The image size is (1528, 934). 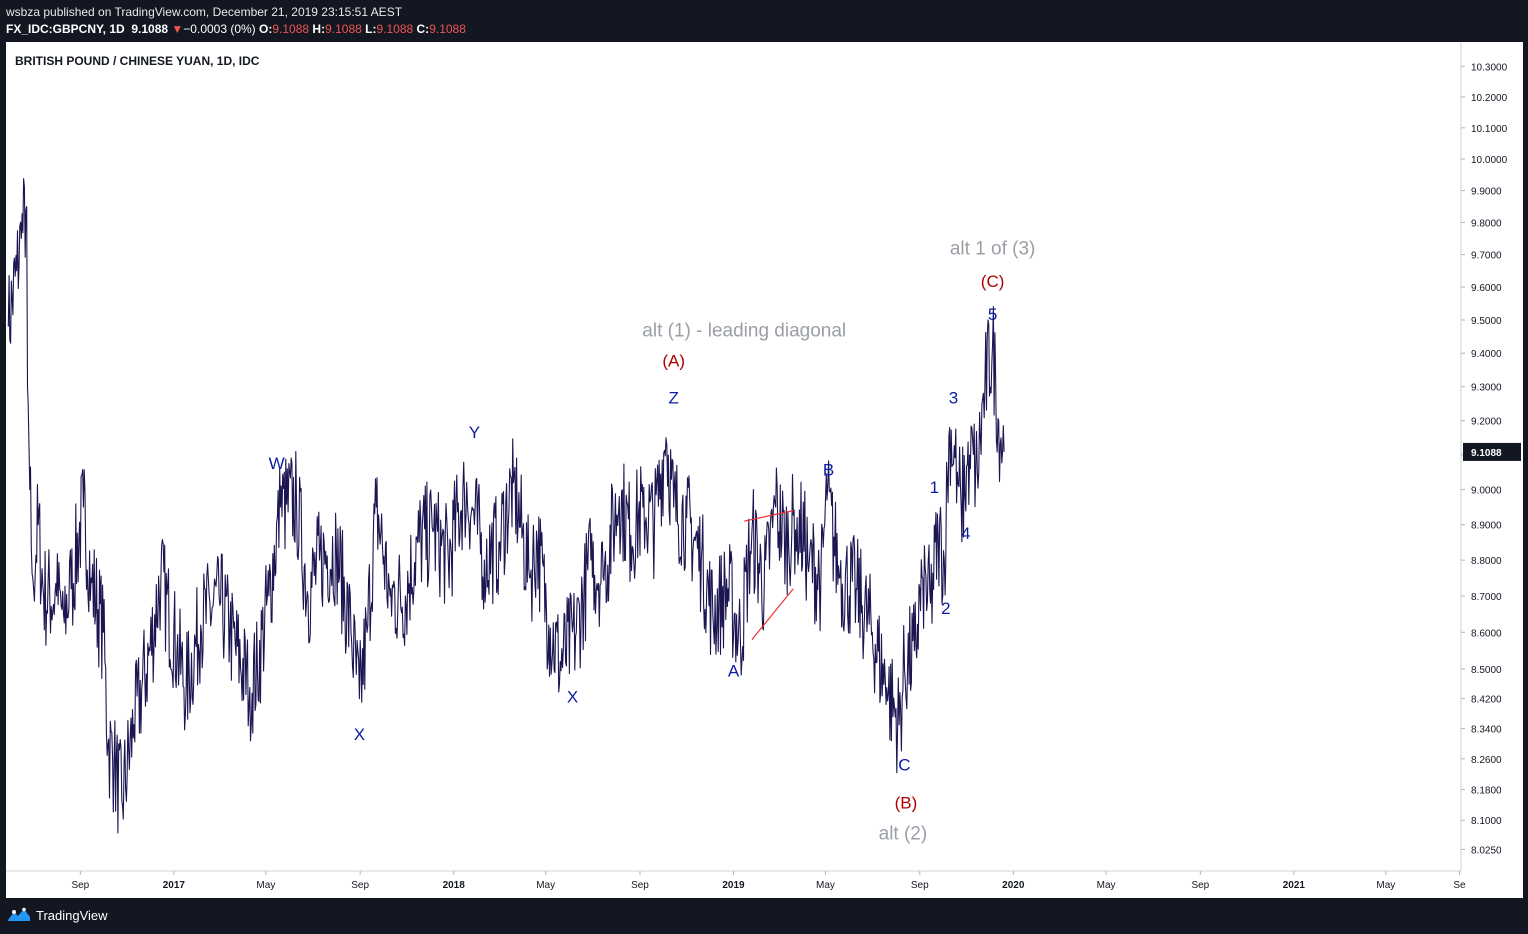 I want to click on price-axis-label: 10.3000, so click(x=1489, y=67).